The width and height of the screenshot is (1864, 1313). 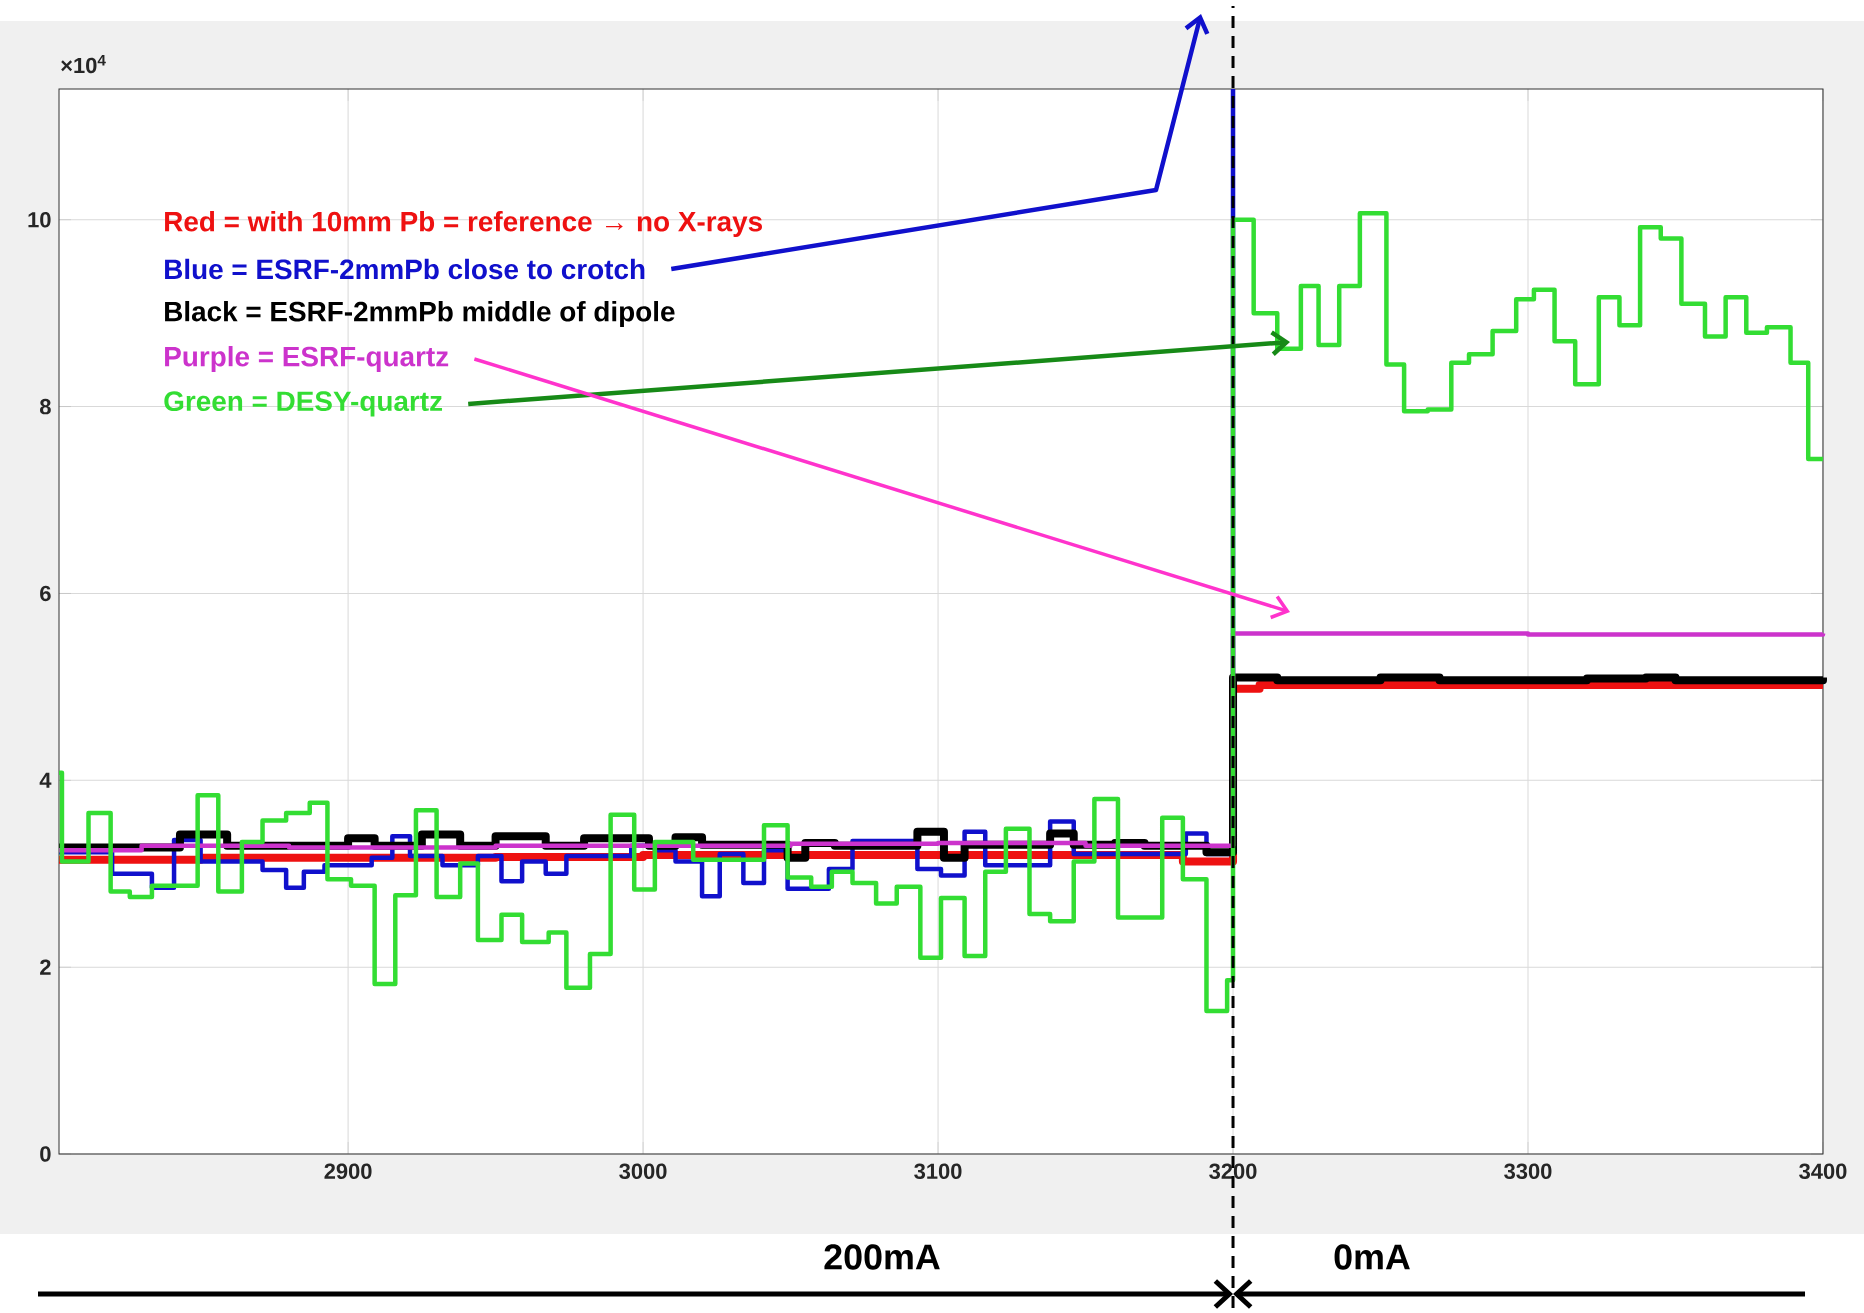 I want to click on text: Purple = ESRF-quartz, so click(x=307, y=358).